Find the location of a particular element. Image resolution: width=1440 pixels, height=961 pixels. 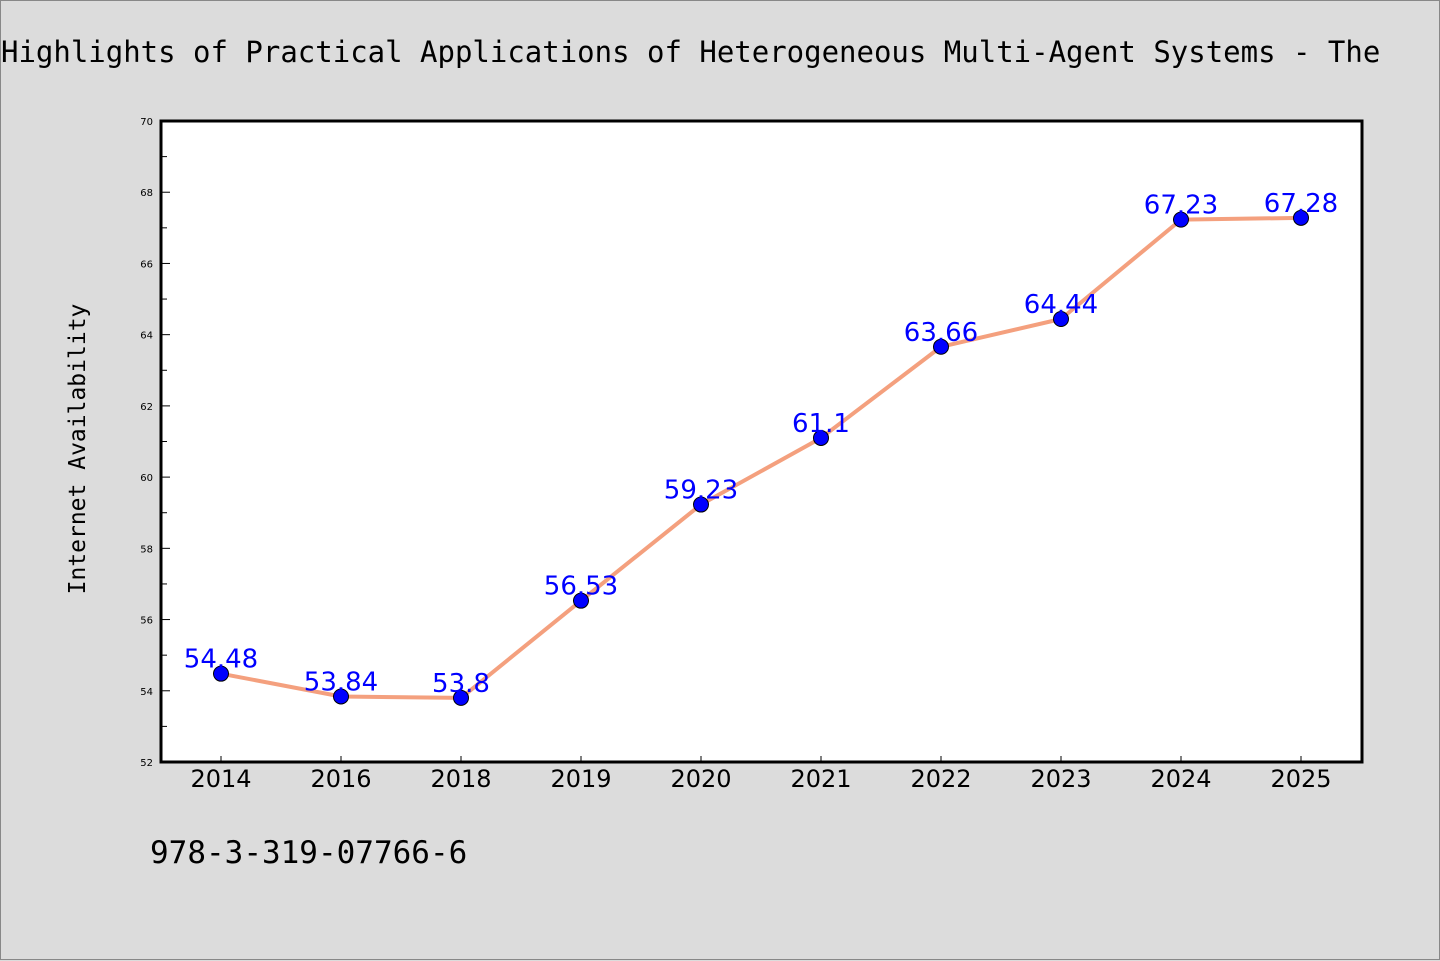

data-label: 64.44 is located at coordinates (1061, 305).